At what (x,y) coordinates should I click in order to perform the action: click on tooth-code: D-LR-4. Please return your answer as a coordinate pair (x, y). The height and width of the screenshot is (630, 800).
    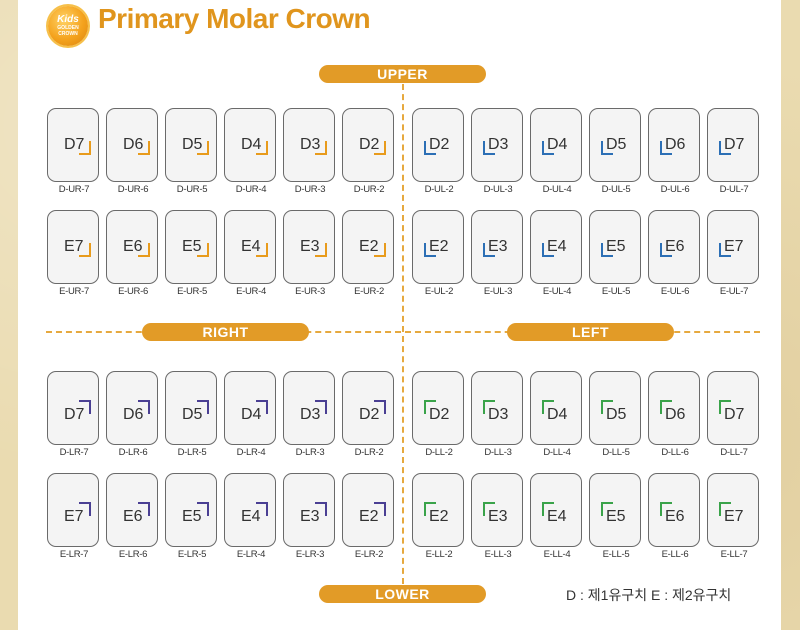
    Looking at the image, I should click on (251, 452).